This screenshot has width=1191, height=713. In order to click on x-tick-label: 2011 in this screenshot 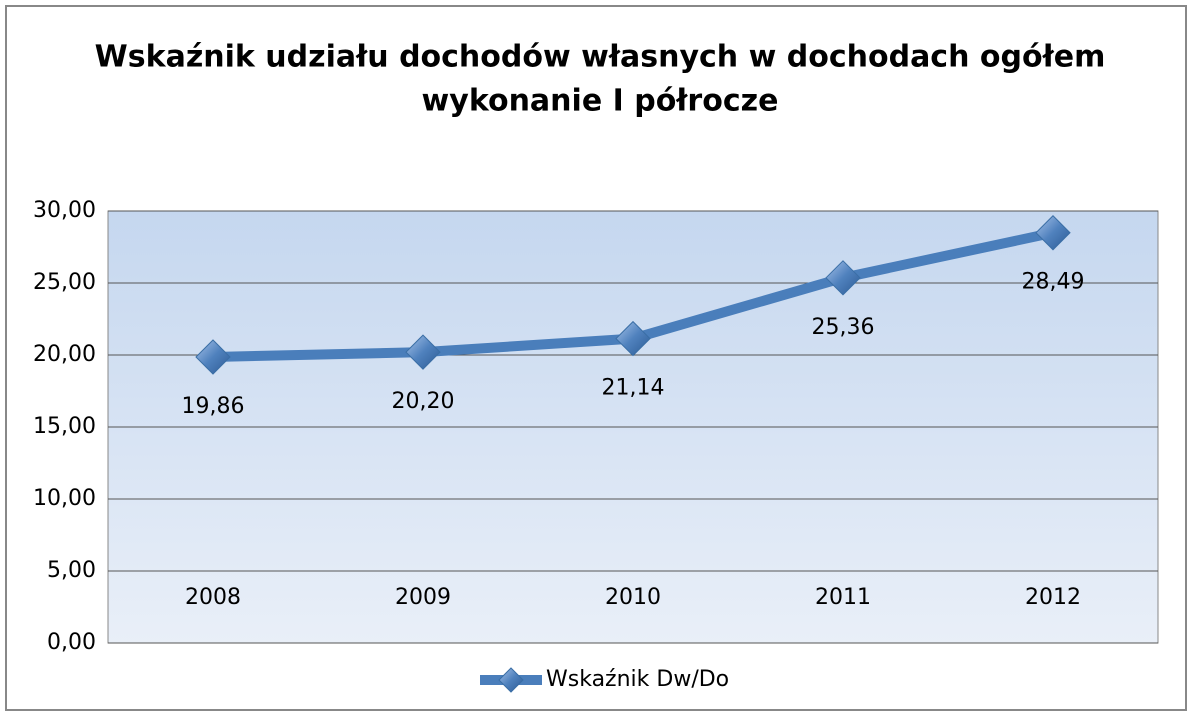, I will do `click(843, 597)`.